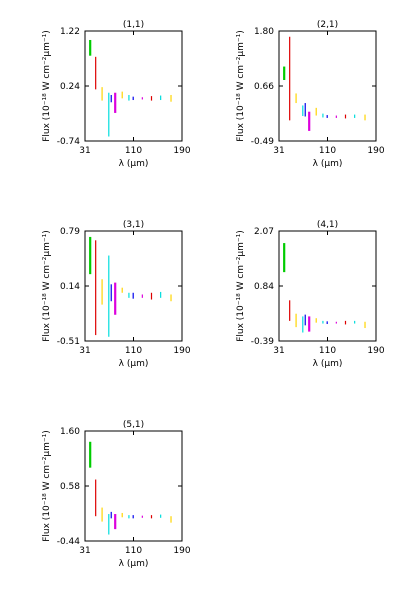 This screenshot has height=600, width=400. Describe the element at coordinates (264, 87) in the screenshot. I see `y-tick-label: 0.66` at that location.